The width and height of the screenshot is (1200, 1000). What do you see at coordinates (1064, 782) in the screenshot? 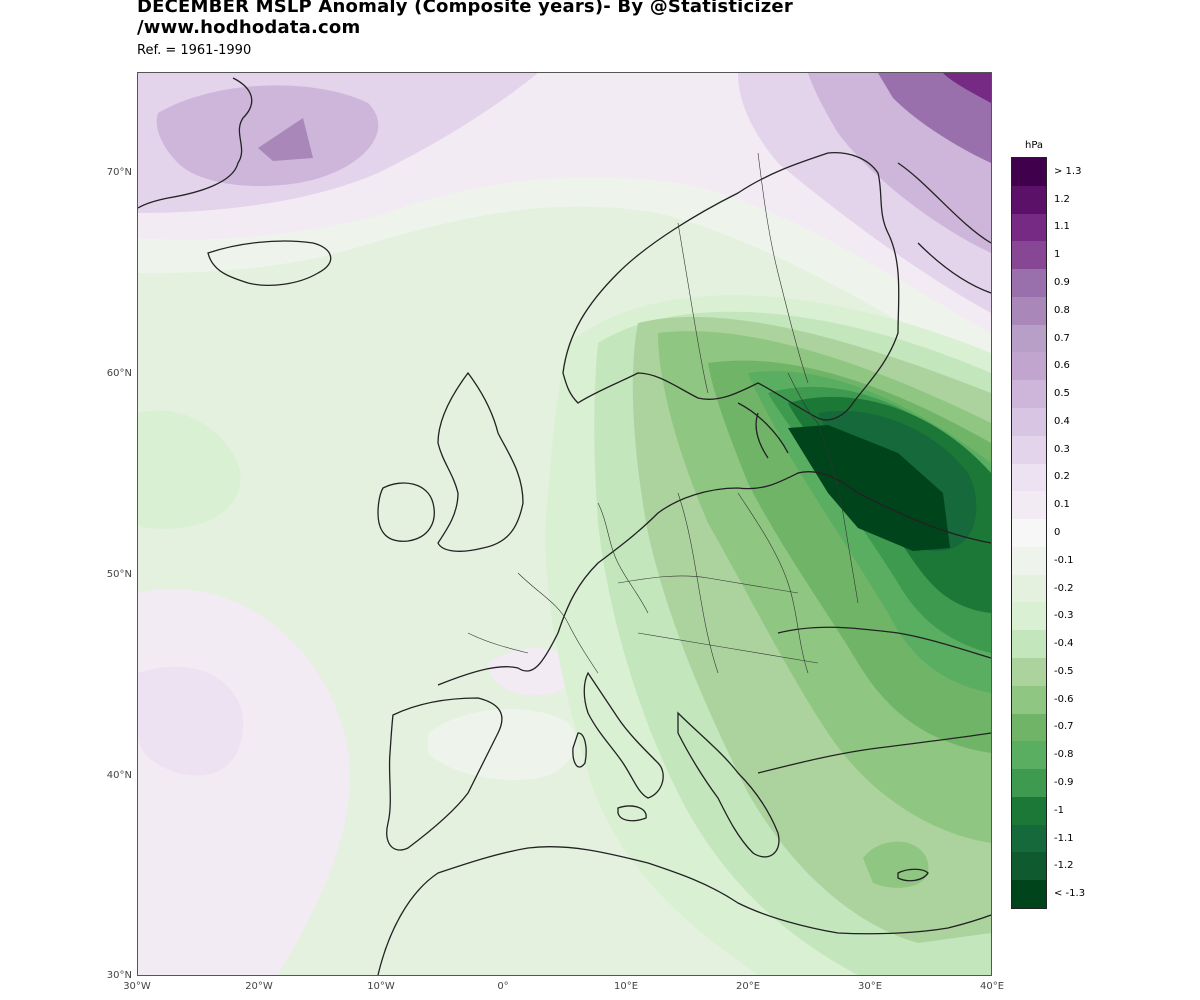
I see `legend-label: -0.9` at bounding box center [1064, 782].